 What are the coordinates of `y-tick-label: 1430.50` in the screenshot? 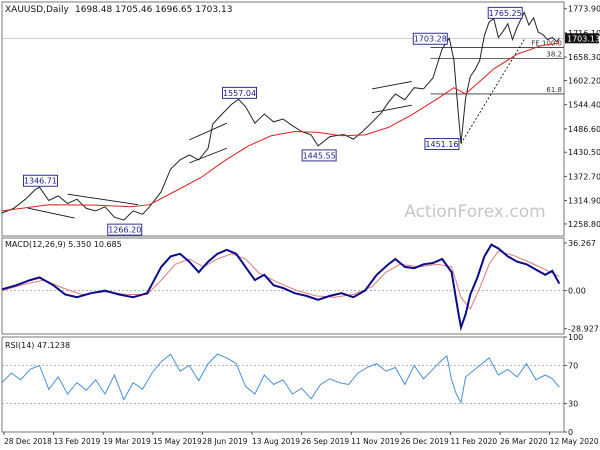 It's located at (584, 152).